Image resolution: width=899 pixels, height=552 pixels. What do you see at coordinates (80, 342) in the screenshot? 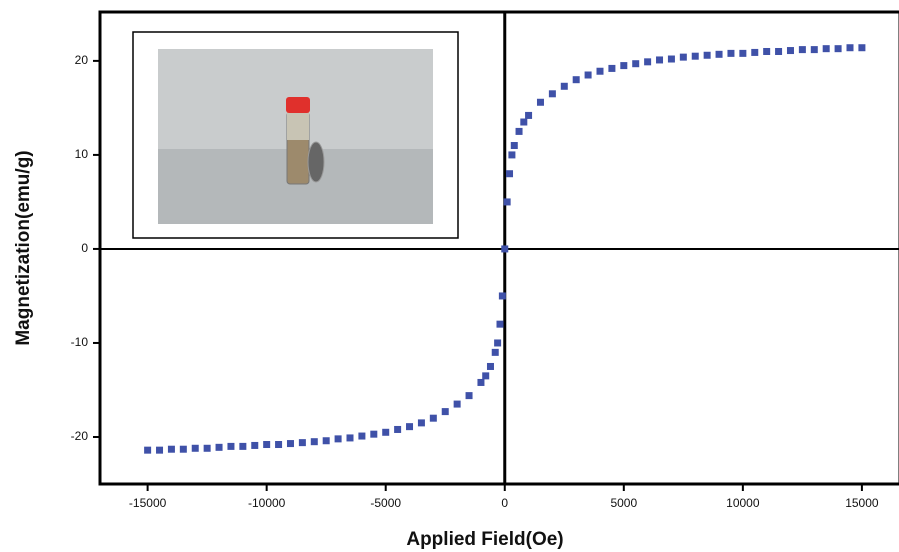
I see `y-tick-label: -10` at bounding box center [80, 342].